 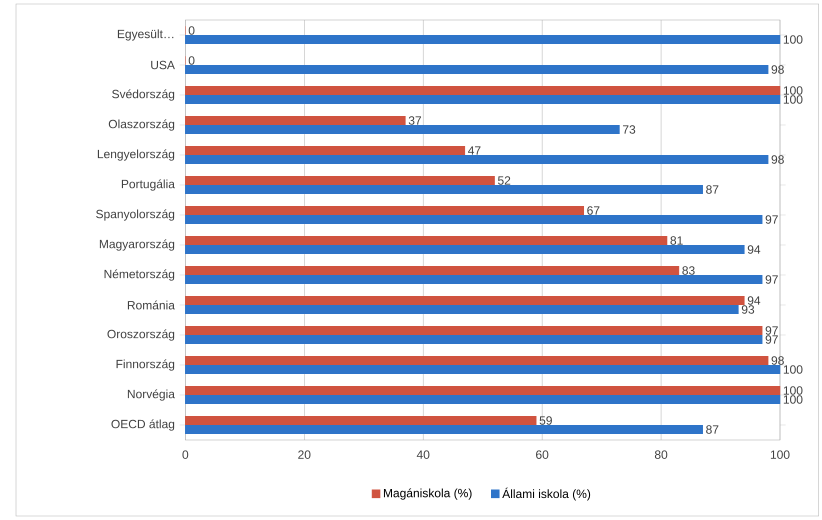 I want to click on legend-label: Állami iskola (%), so click(x=546, y=494).